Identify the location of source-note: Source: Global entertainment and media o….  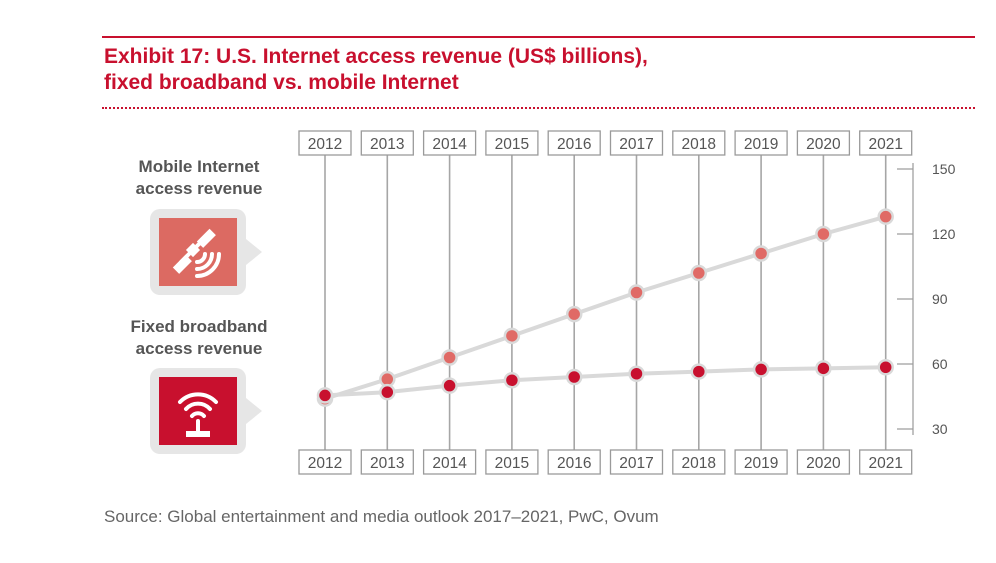
(381, 516).